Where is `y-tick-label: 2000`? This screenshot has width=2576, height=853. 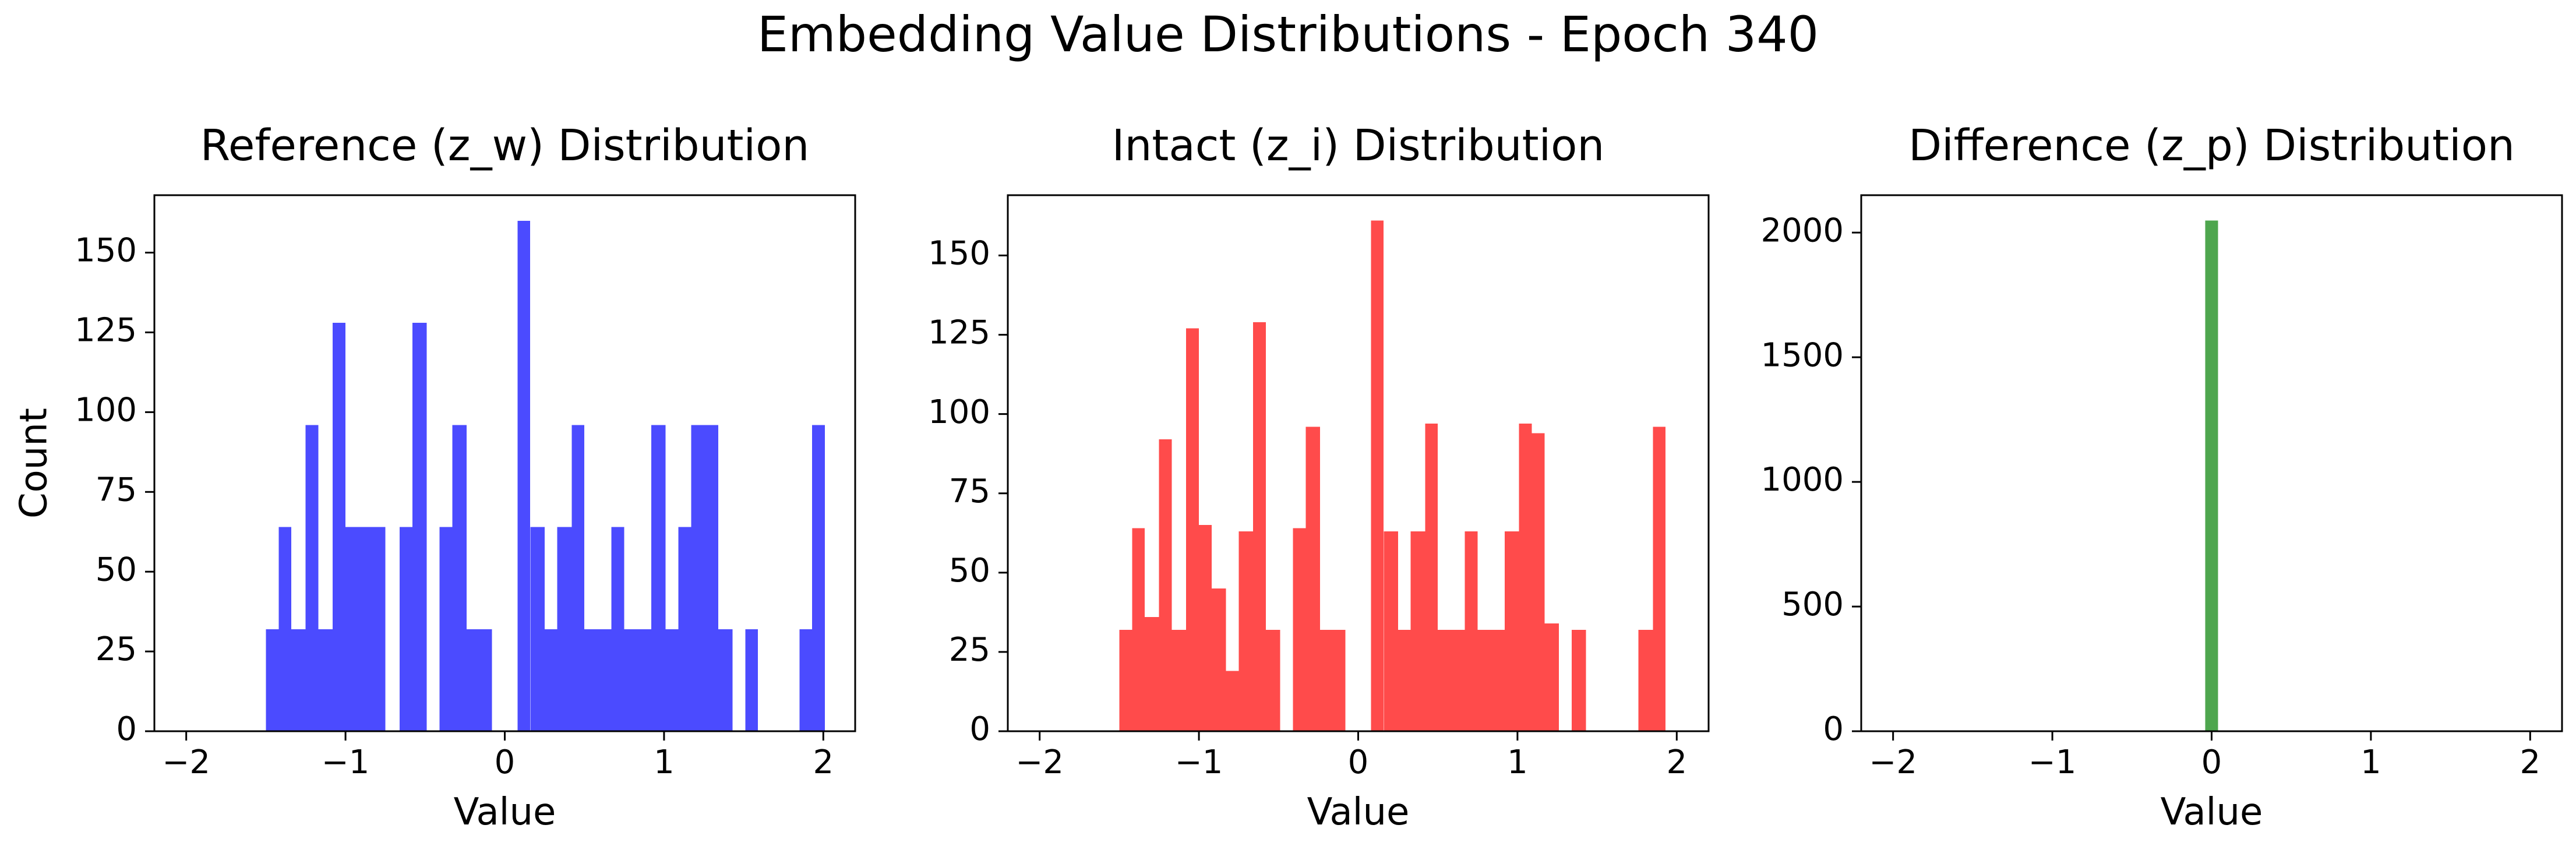 y-tick-label: 2000 is located at coordinates (1802, 230).